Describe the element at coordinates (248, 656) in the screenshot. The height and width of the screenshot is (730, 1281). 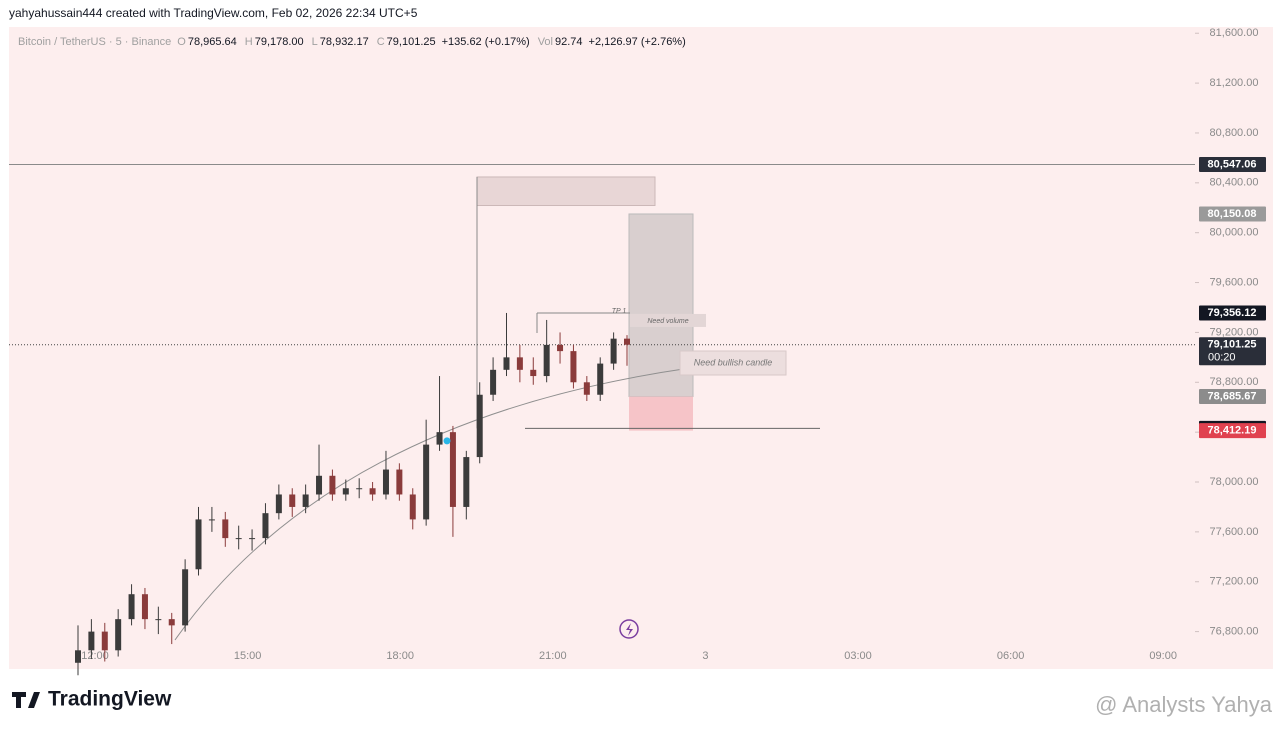
I see `x-tick-label: 15:00` at that location.